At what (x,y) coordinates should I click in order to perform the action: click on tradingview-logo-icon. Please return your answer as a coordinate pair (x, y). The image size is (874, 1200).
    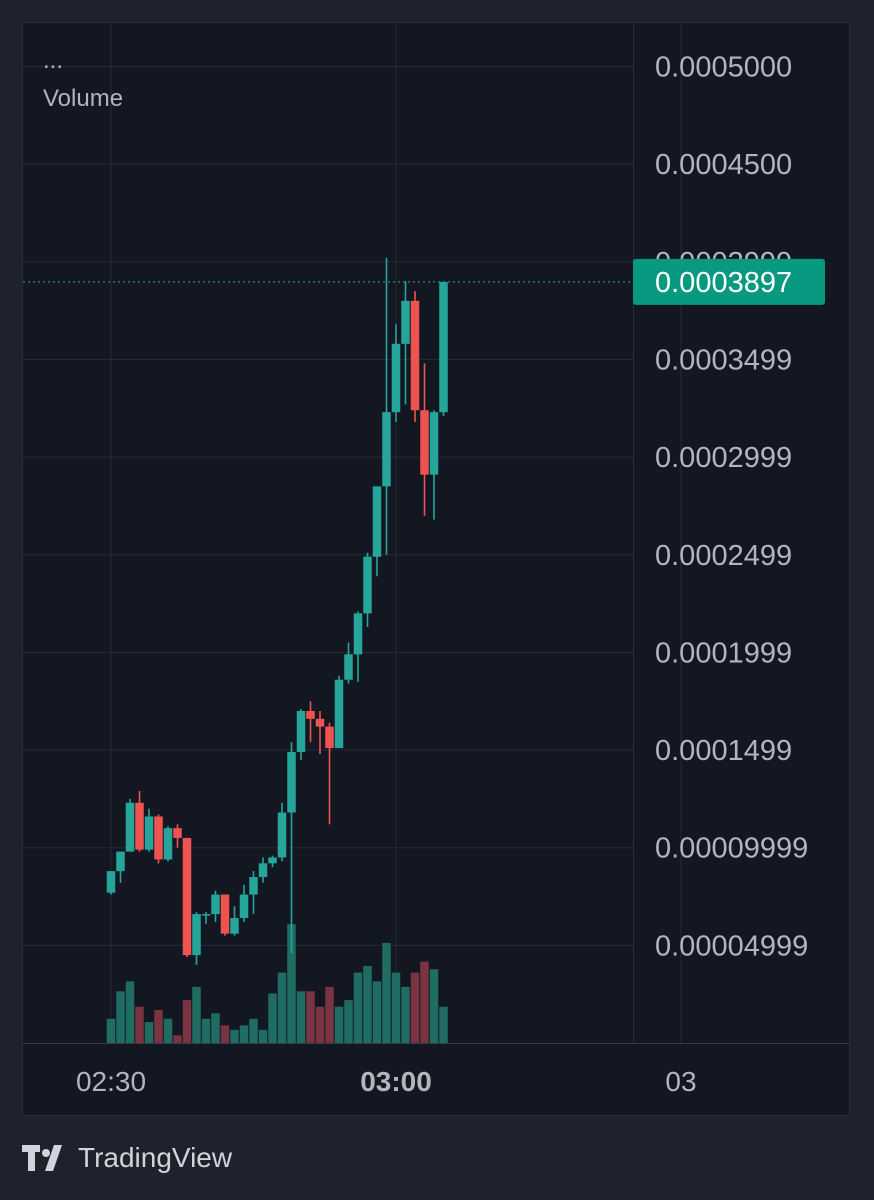
    Looking at the image, I should click on (42, 1158).